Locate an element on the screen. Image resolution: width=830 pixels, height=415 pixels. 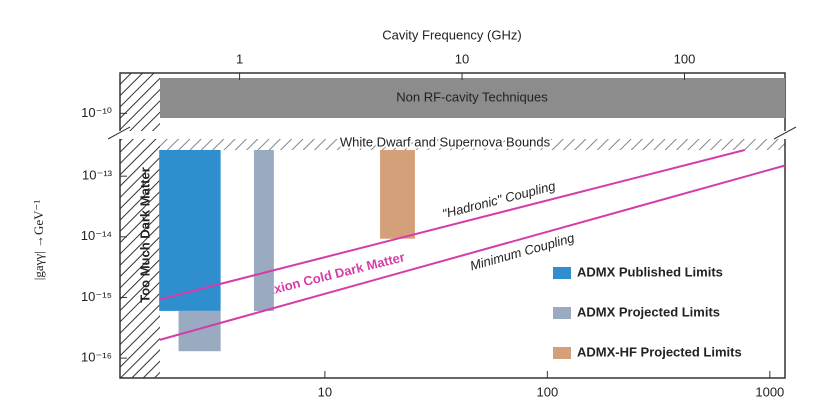
annotation: Non RF-cavity Techniques is located at coordinates (472, 96).